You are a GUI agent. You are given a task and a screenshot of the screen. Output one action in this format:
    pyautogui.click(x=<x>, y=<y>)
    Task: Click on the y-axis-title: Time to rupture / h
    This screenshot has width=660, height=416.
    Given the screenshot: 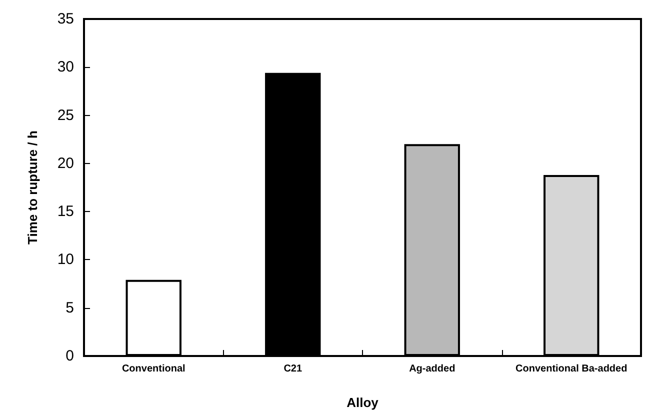 What is the action you would take?
    pyautogui.click(x=32, y=187)
    